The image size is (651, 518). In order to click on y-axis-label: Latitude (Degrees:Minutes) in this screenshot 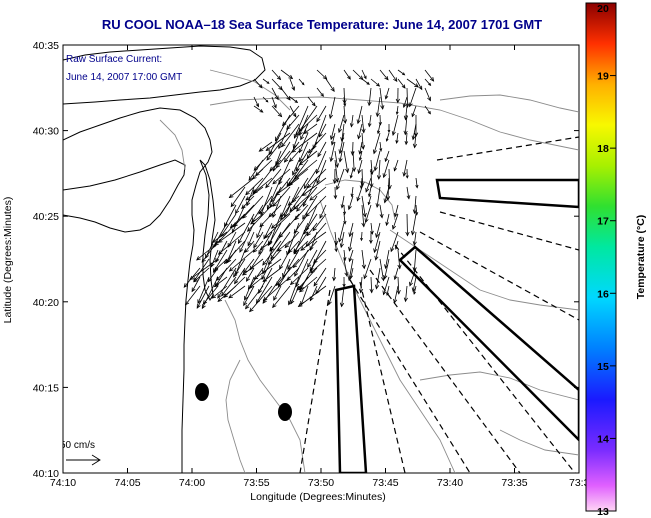, I will do `click(8, 260)`.